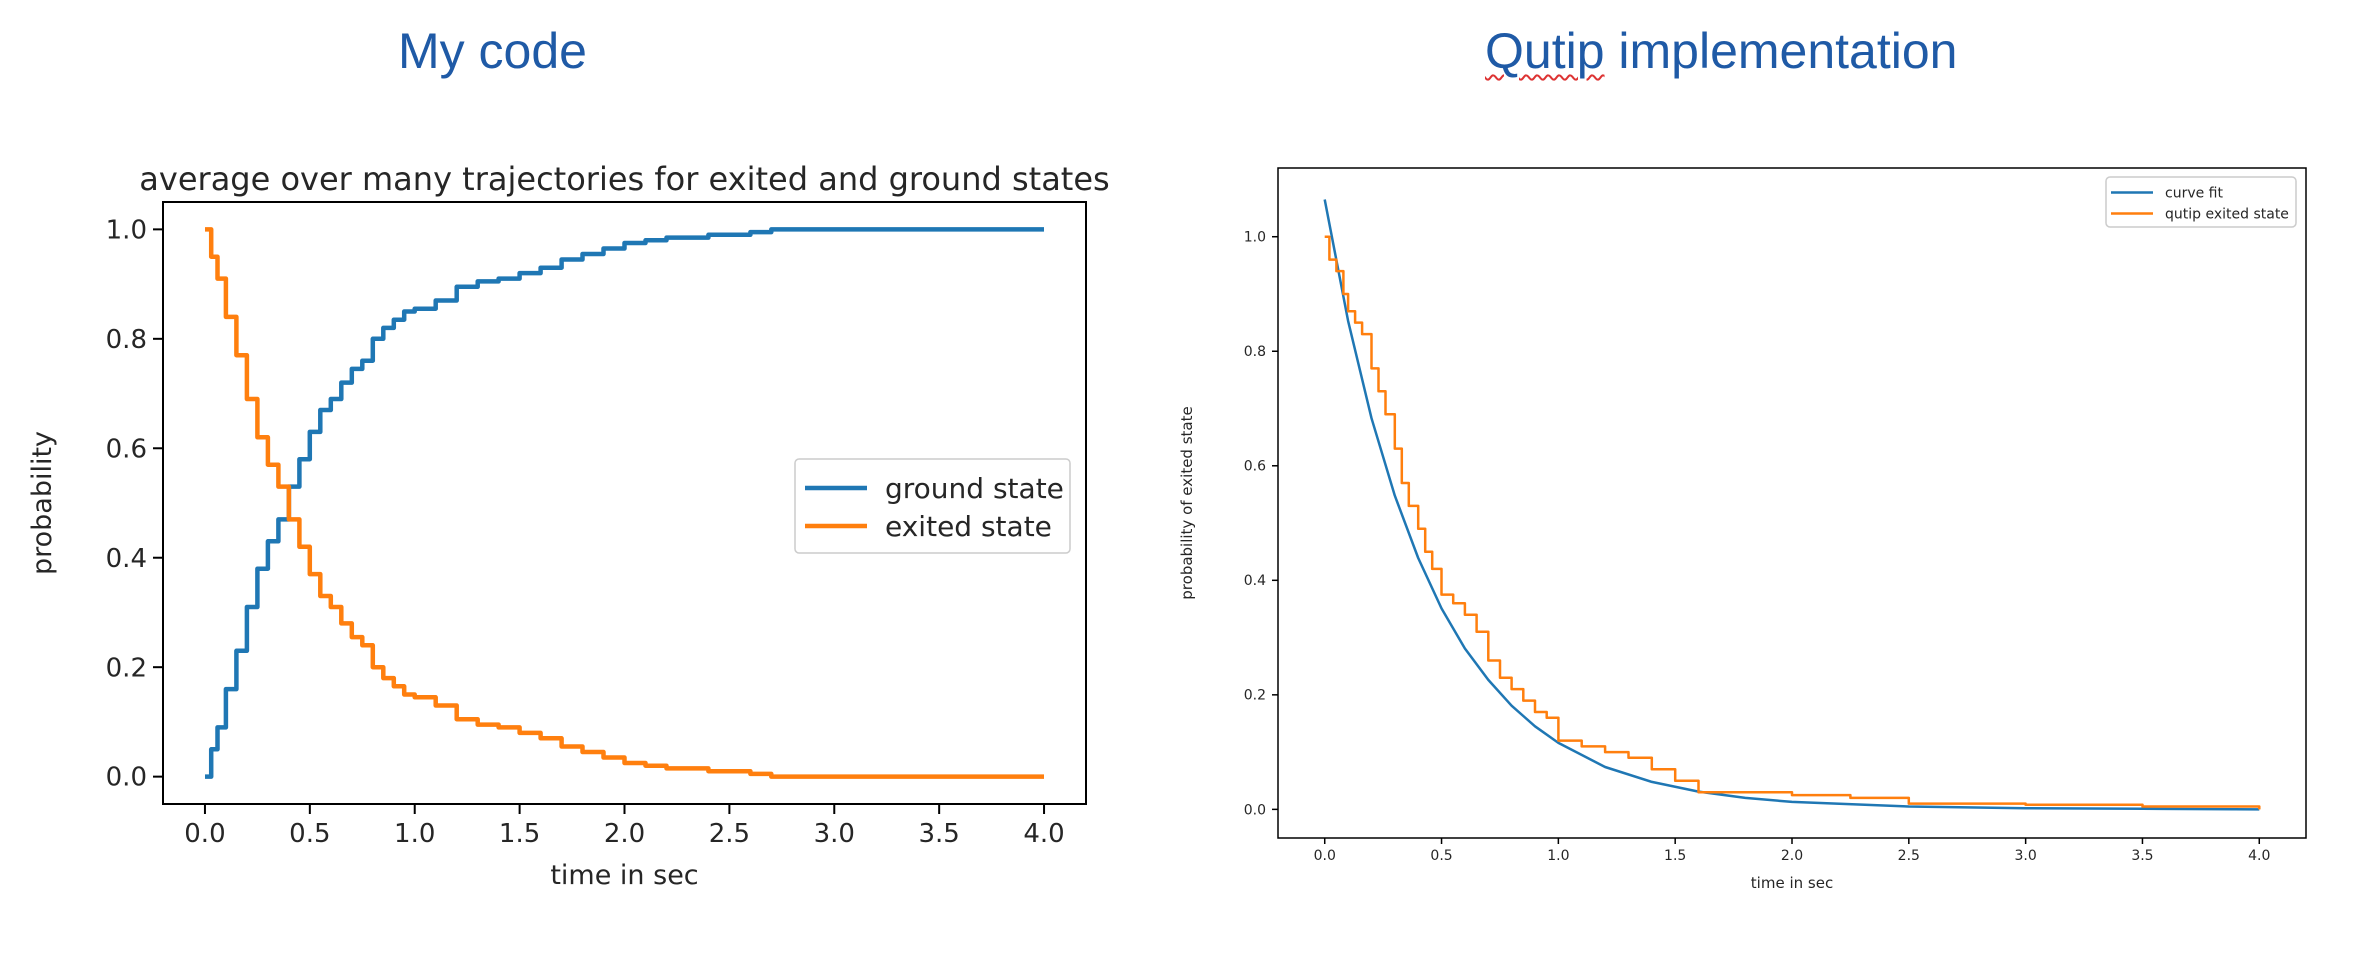  What do you see at coordinates (2194, 193) in the screenshot?
I see `legend-label-curve-fit: curve fit` at bounding box center [2194, 193].